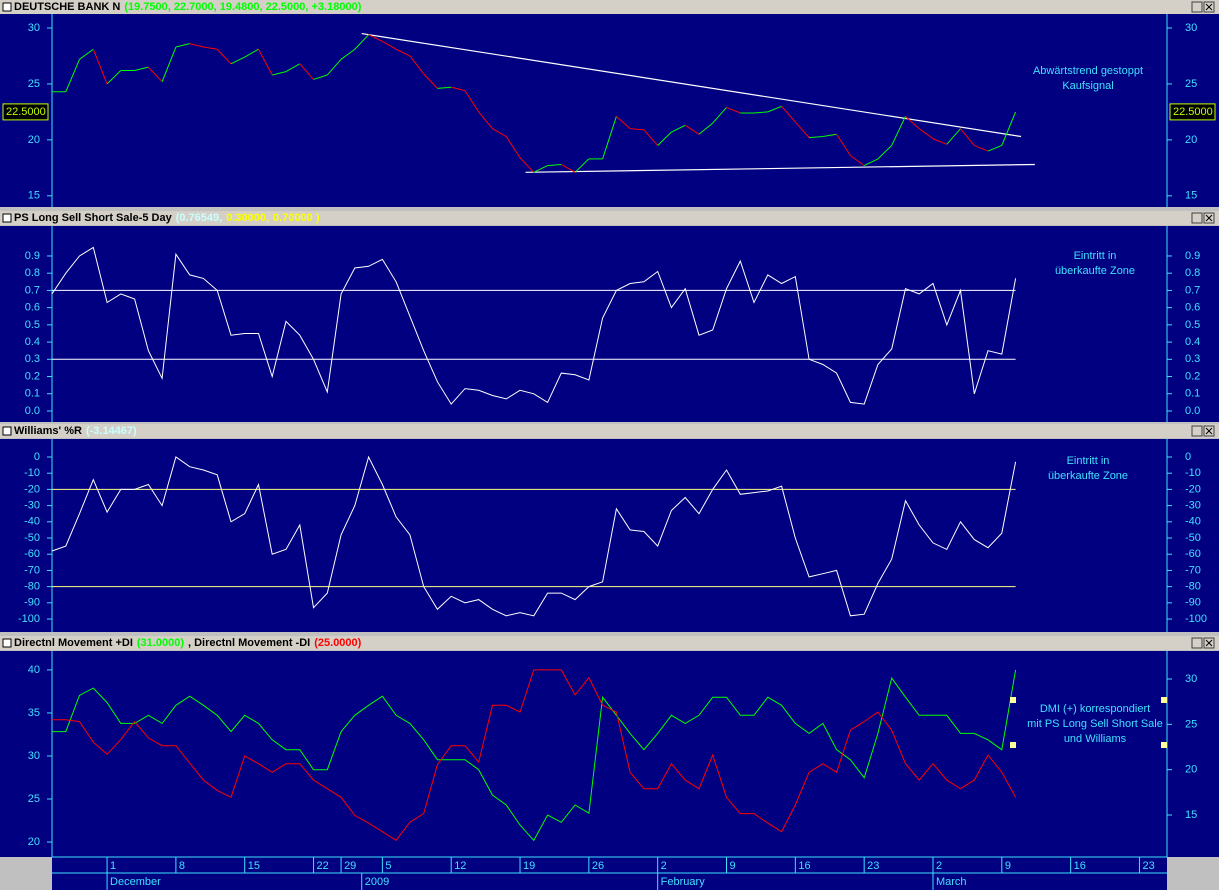 Image resolution: width=1219 pixels, height=890 pixels. I want to click on title-part: DEUTSCHE BANK N, so click(67, 7).